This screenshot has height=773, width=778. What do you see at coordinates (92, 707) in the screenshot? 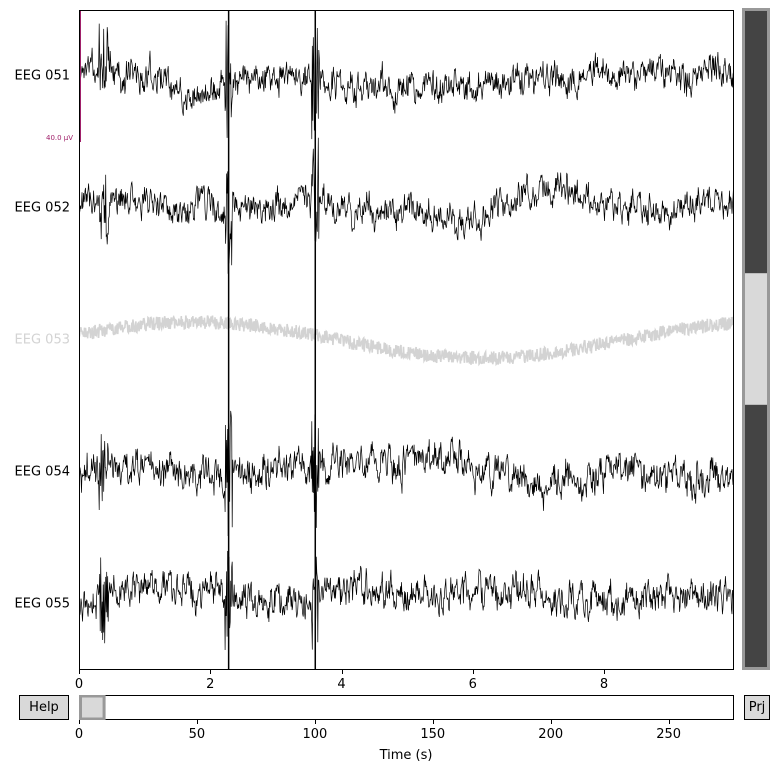
I see `overview-window-thumb` at bounding box center [92, 707].